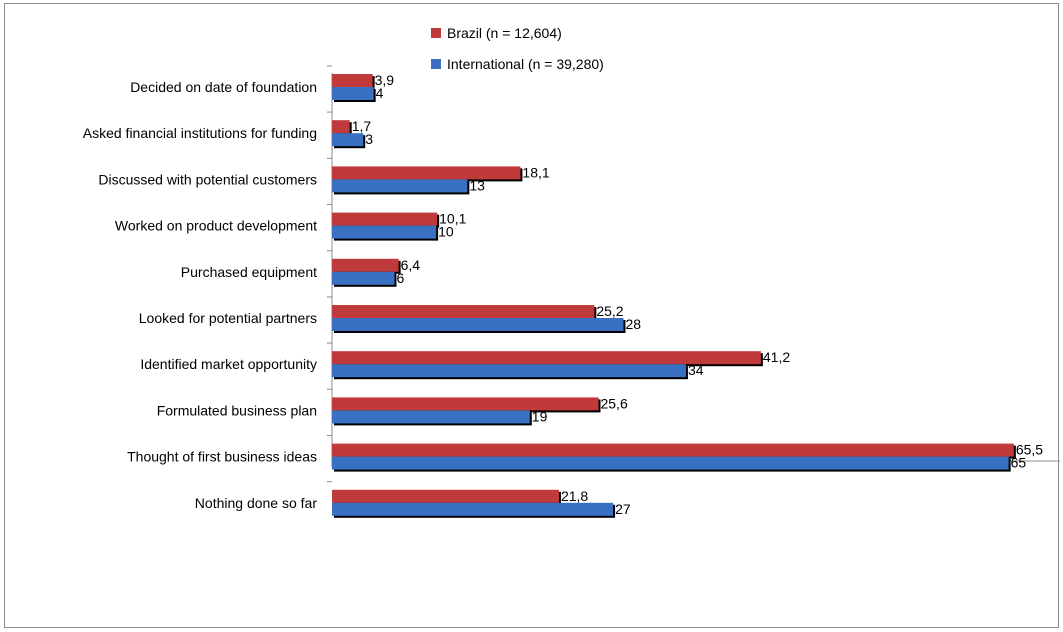 Image resolution: width=1063 pixels, height=632 pixels. I want to click on value-label-0-4: 6,4, so click(411, 265).